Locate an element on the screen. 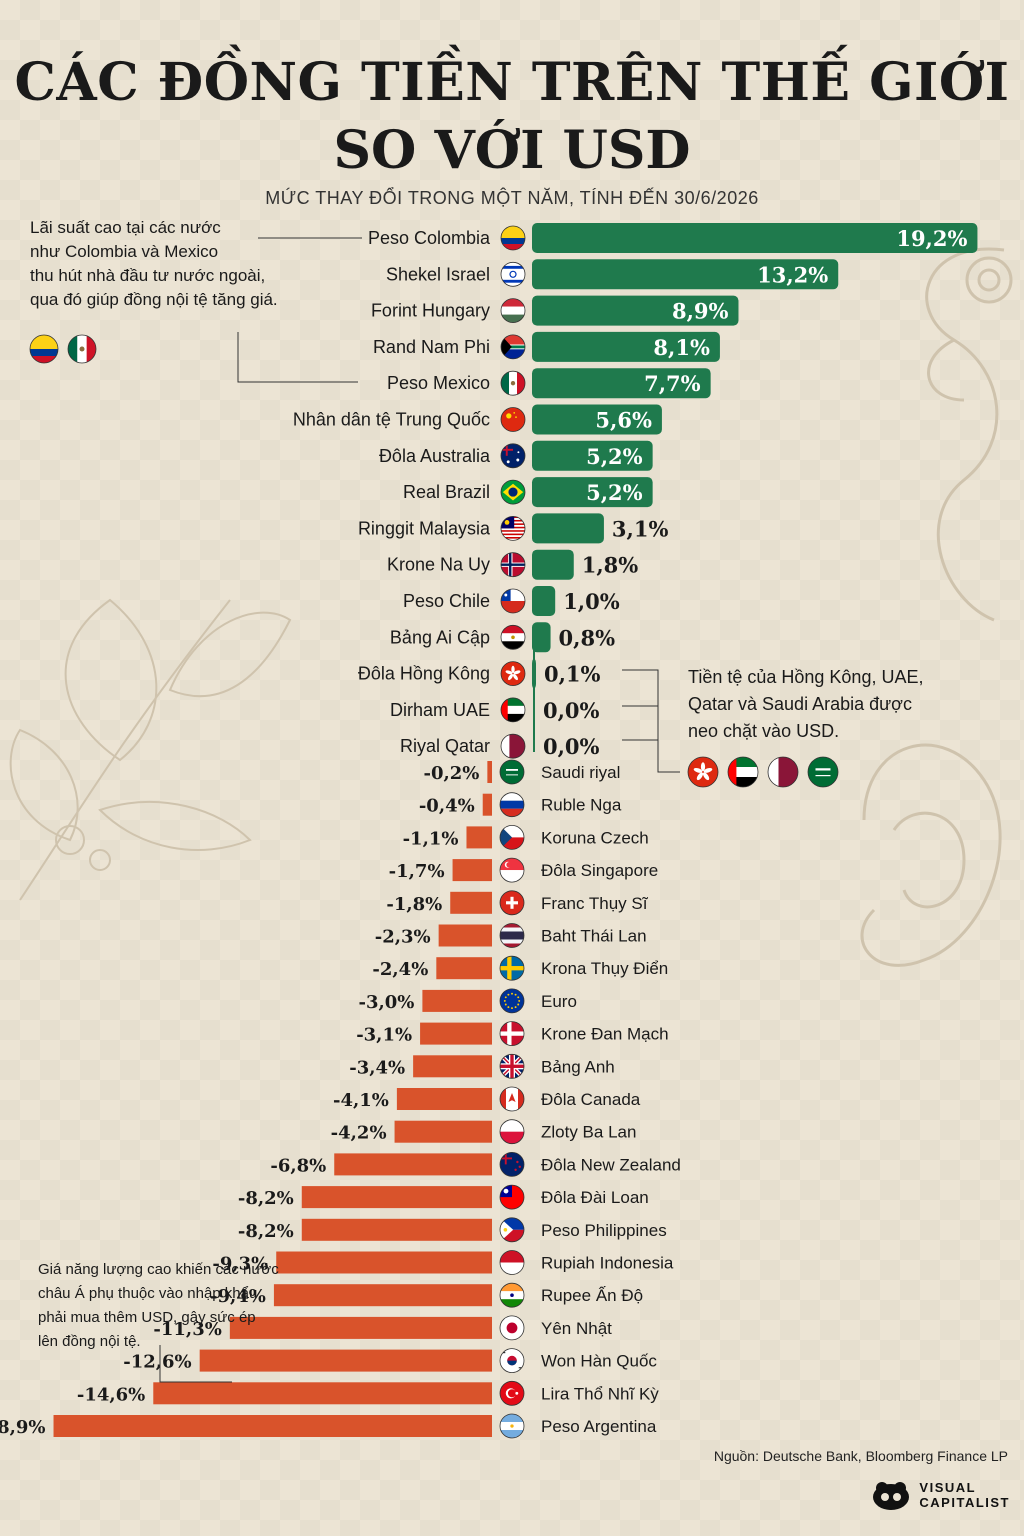  flag-il-icon is located at coordinates (513, 274).